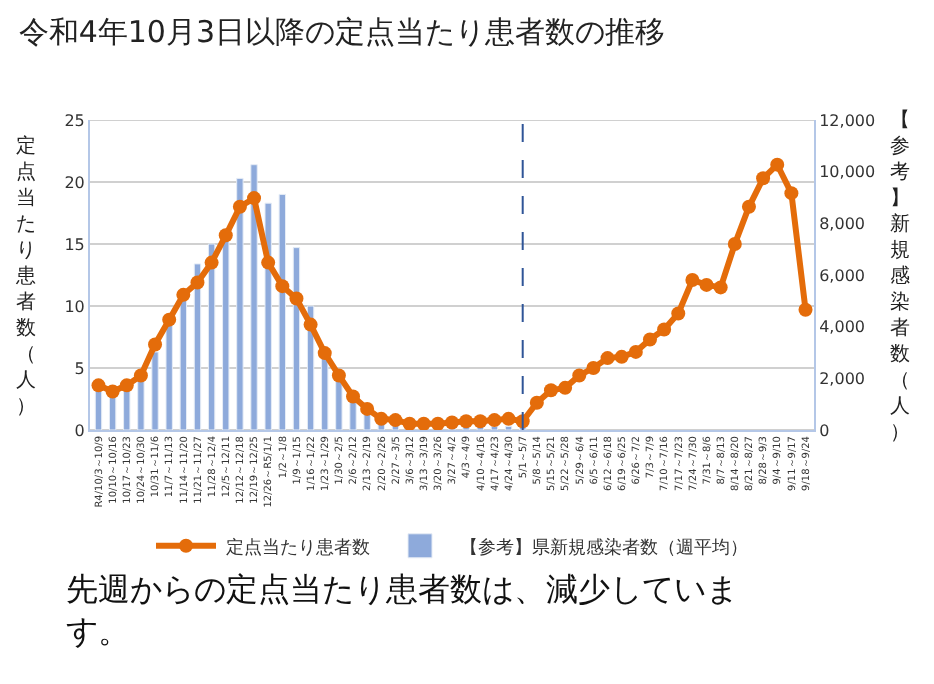 The width and height of the screenshot is (934, 684). What do you see at coordinates (900, 277) in the screenshot?
I see `text: 【参考】新規感染者数（人）` at bounding box center [900, 277].